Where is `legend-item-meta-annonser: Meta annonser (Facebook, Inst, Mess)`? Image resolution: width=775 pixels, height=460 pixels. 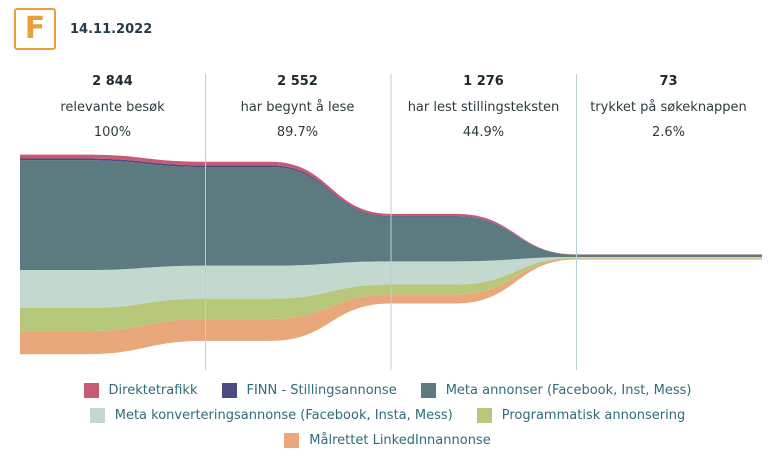 legend-item-meta-annonser: Meta annonser (Facebook, Inst, Mess) is located at coordinates (556, 390).